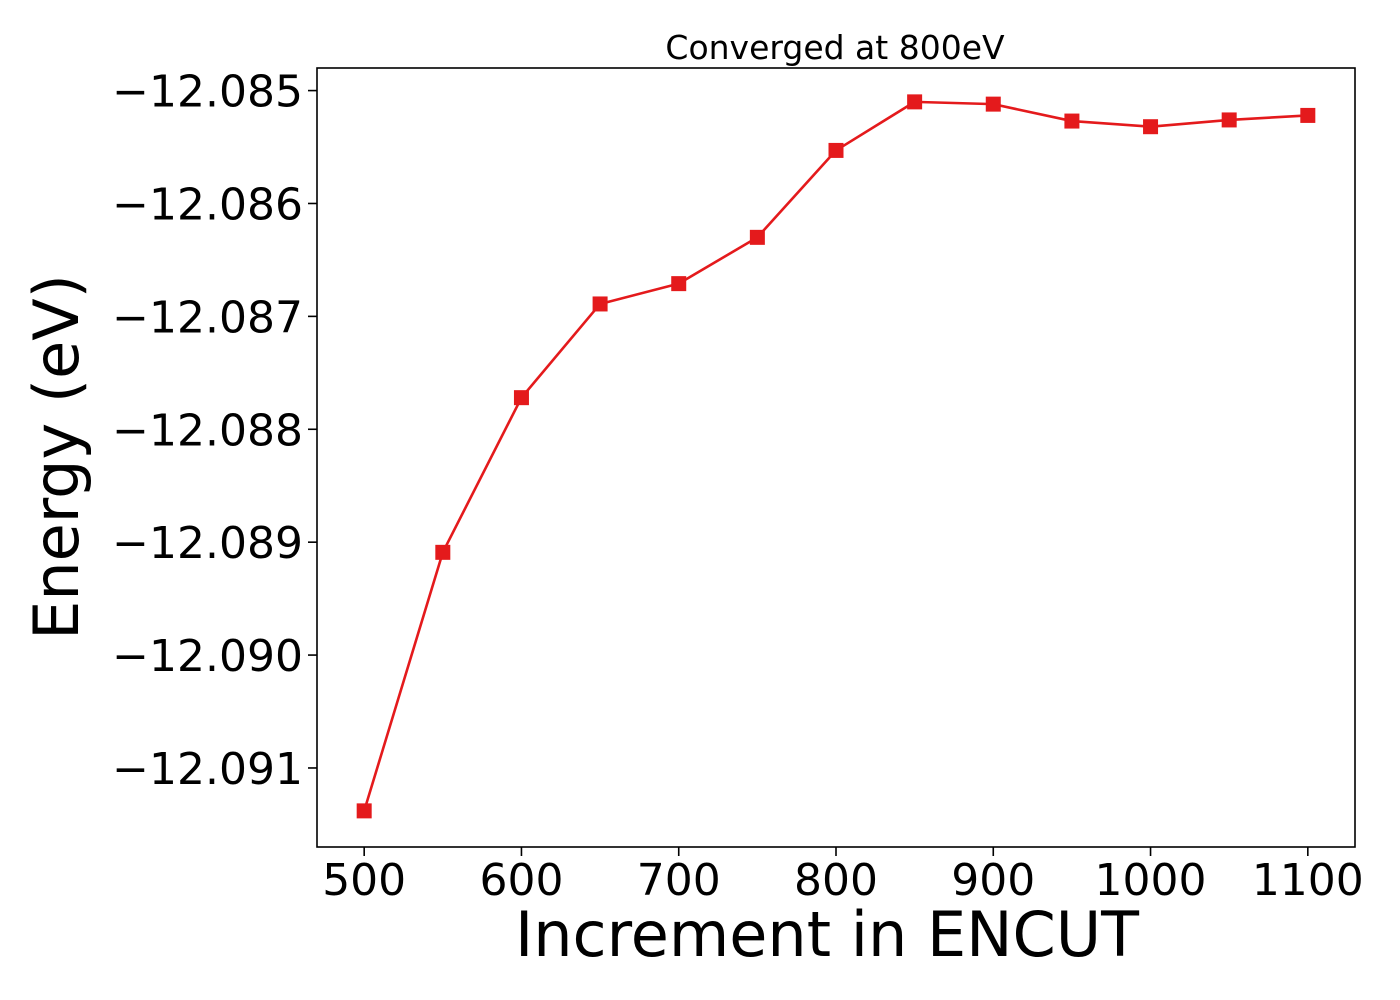  I want to click on y-tick-label: −12.090, so click(207, 656).